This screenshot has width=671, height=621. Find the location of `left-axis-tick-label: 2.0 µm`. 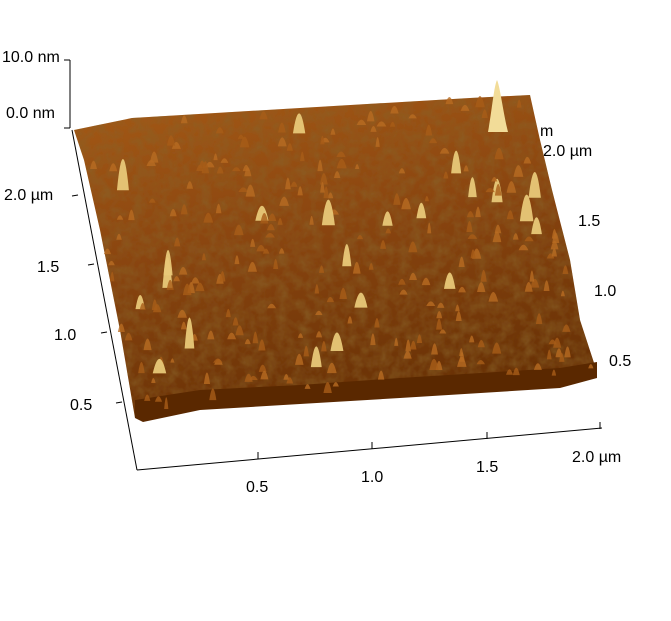

left-axis-tick-label: 2.0 µm is located at coordinates (28, 195).